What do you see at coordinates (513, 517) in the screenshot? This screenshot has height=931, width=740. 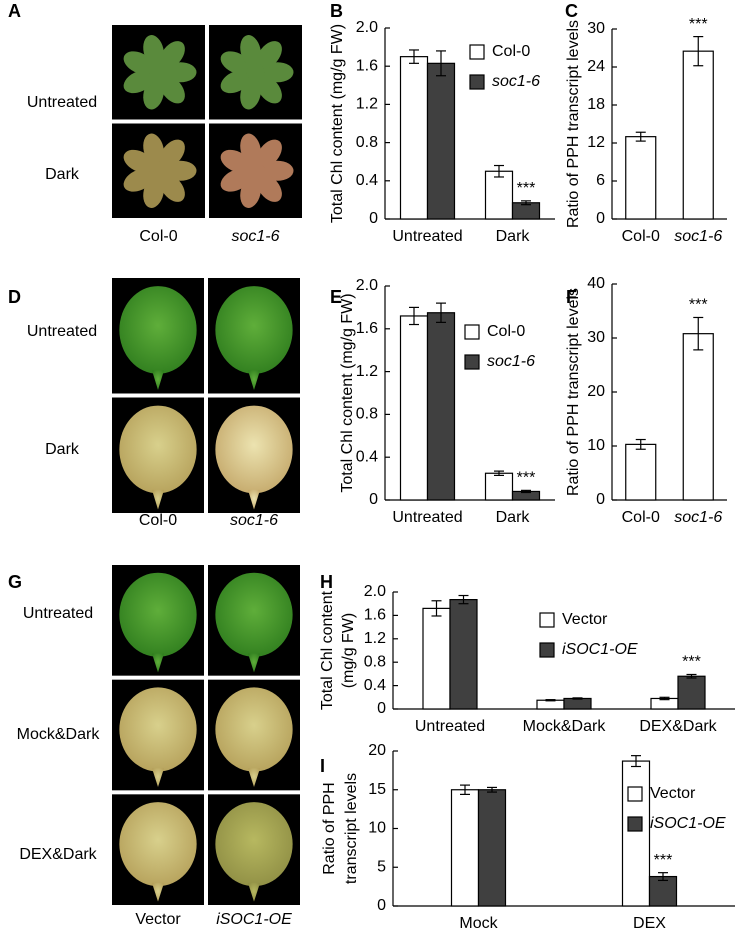 I see `x-tick-label: Dark` at bounding box center [513, 517].